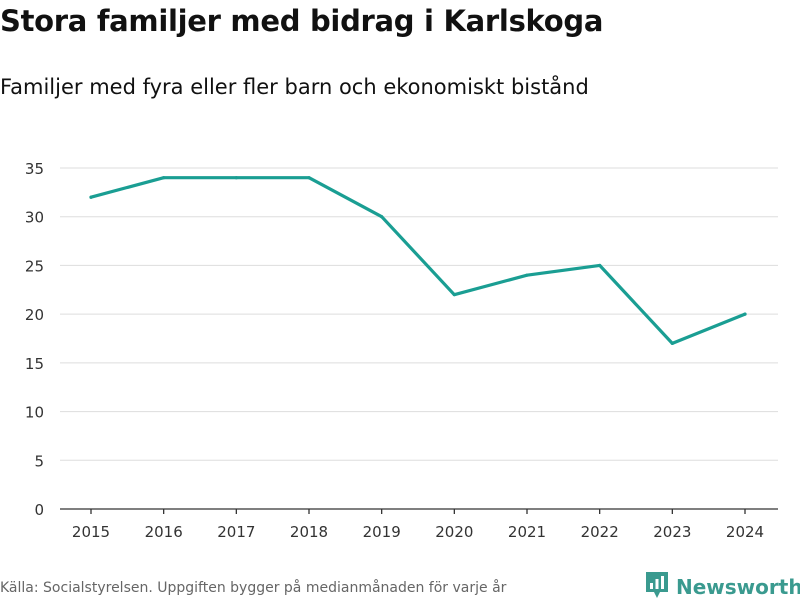  I want to click on x-tick-label: 2015, so click(91, 532).